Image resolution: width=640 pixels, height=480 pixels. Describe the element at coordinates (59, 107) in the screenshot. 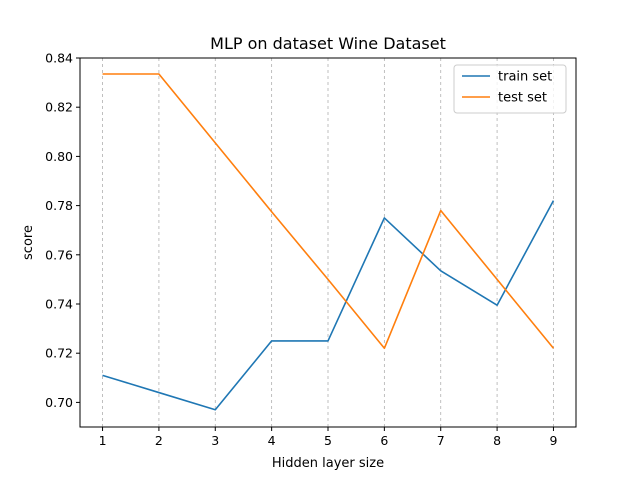

I see `y-tick-label: 0.82` at that location.